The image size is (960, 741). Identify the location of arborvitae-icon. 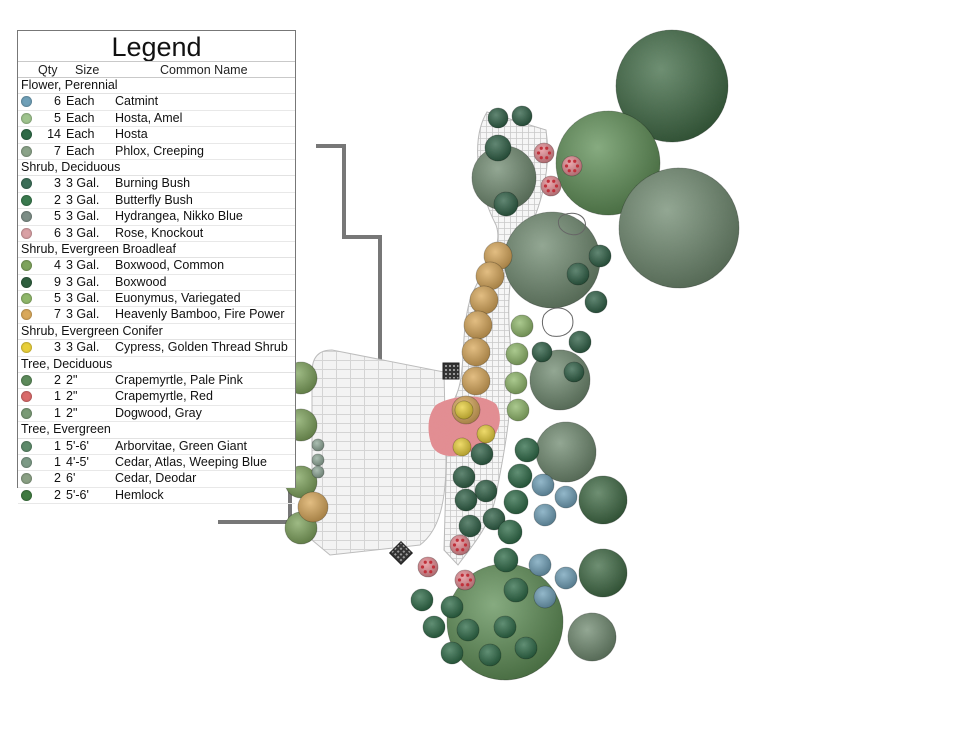
(26, 446).